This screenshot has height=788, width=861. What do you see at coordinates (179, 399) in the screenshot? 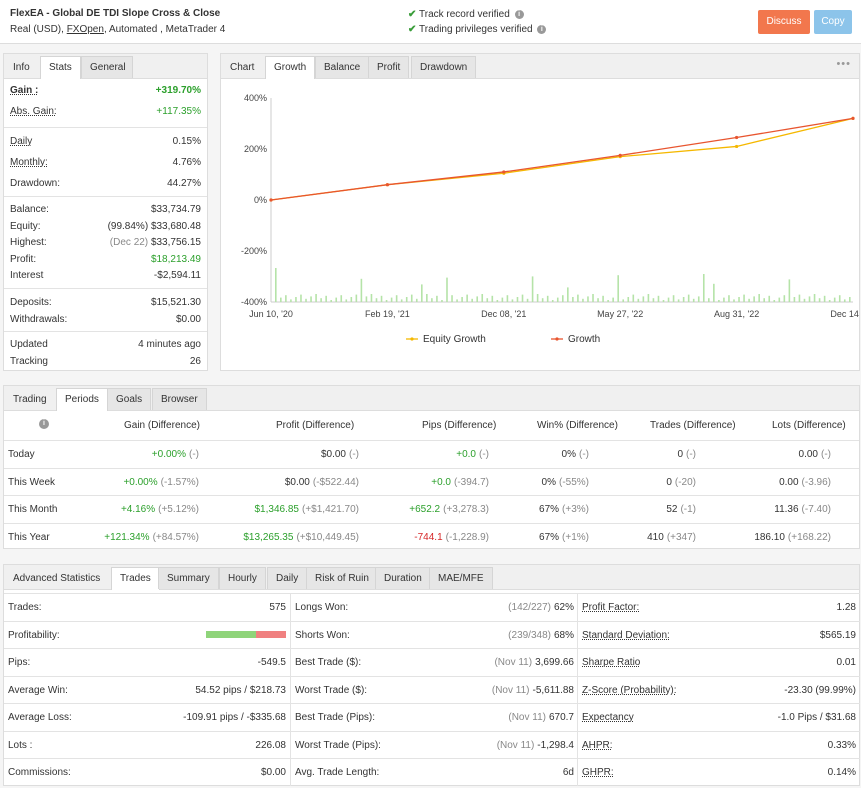
I see `tab-browser: Browser` at bounding box center [179, 399].